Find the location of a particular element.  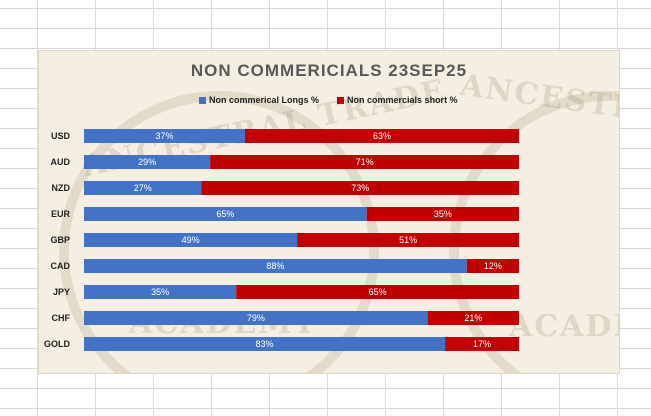

category-label-usd: USD is located at coordinates (61, 136).